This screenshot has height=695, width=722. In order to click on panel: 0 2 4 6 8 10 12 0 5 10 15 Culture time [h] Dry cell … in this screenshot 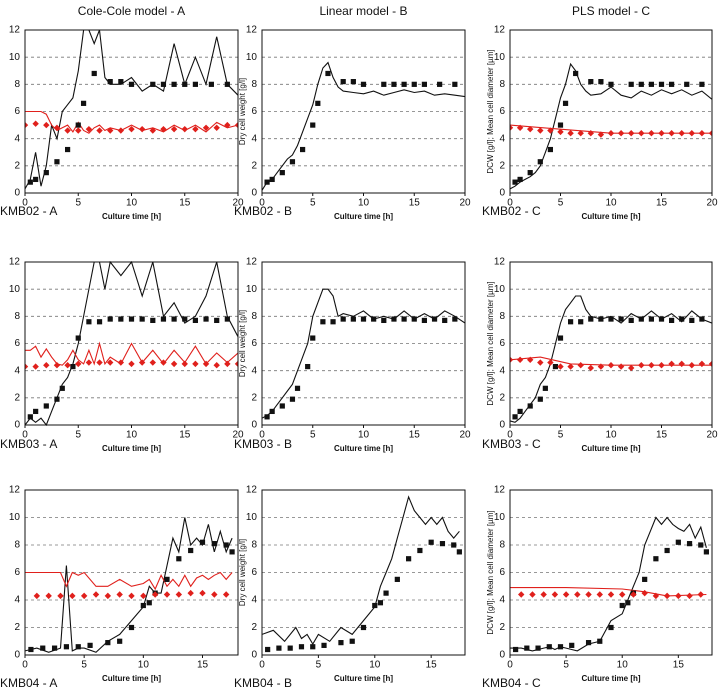, I will do `click(350, 587)`.